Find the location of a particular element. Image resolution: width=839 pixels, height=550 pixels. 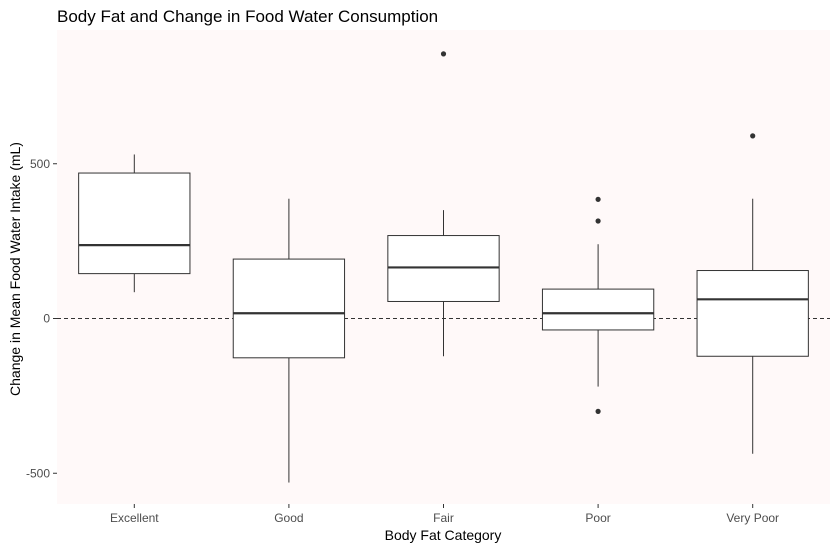

x-tick-label: Excellent is located at coordinates (134, 518).